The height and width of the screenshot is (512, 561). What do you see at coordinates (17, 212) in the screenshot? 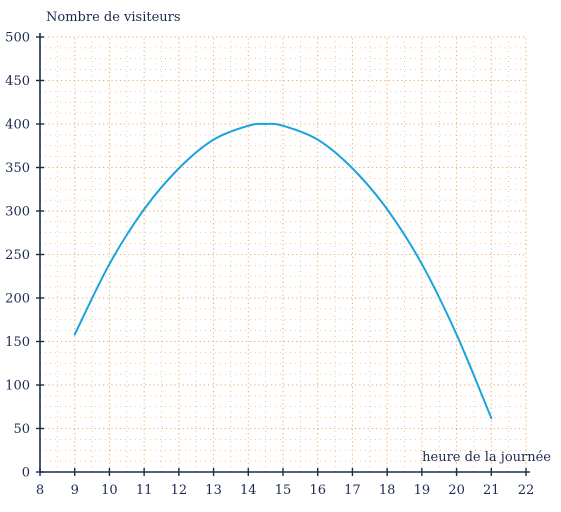
I see `y-tick-label: 300` at bounding box center [17, 212].